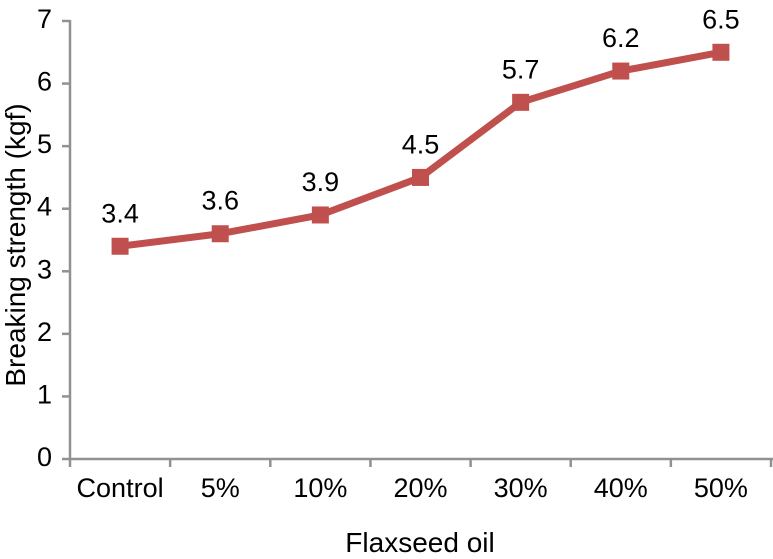 The height and width of the screenshot is (559, 773). Describe the element at coordinates (44, 394) in the screenshot. I see `y-tick-label: 1` at that location.